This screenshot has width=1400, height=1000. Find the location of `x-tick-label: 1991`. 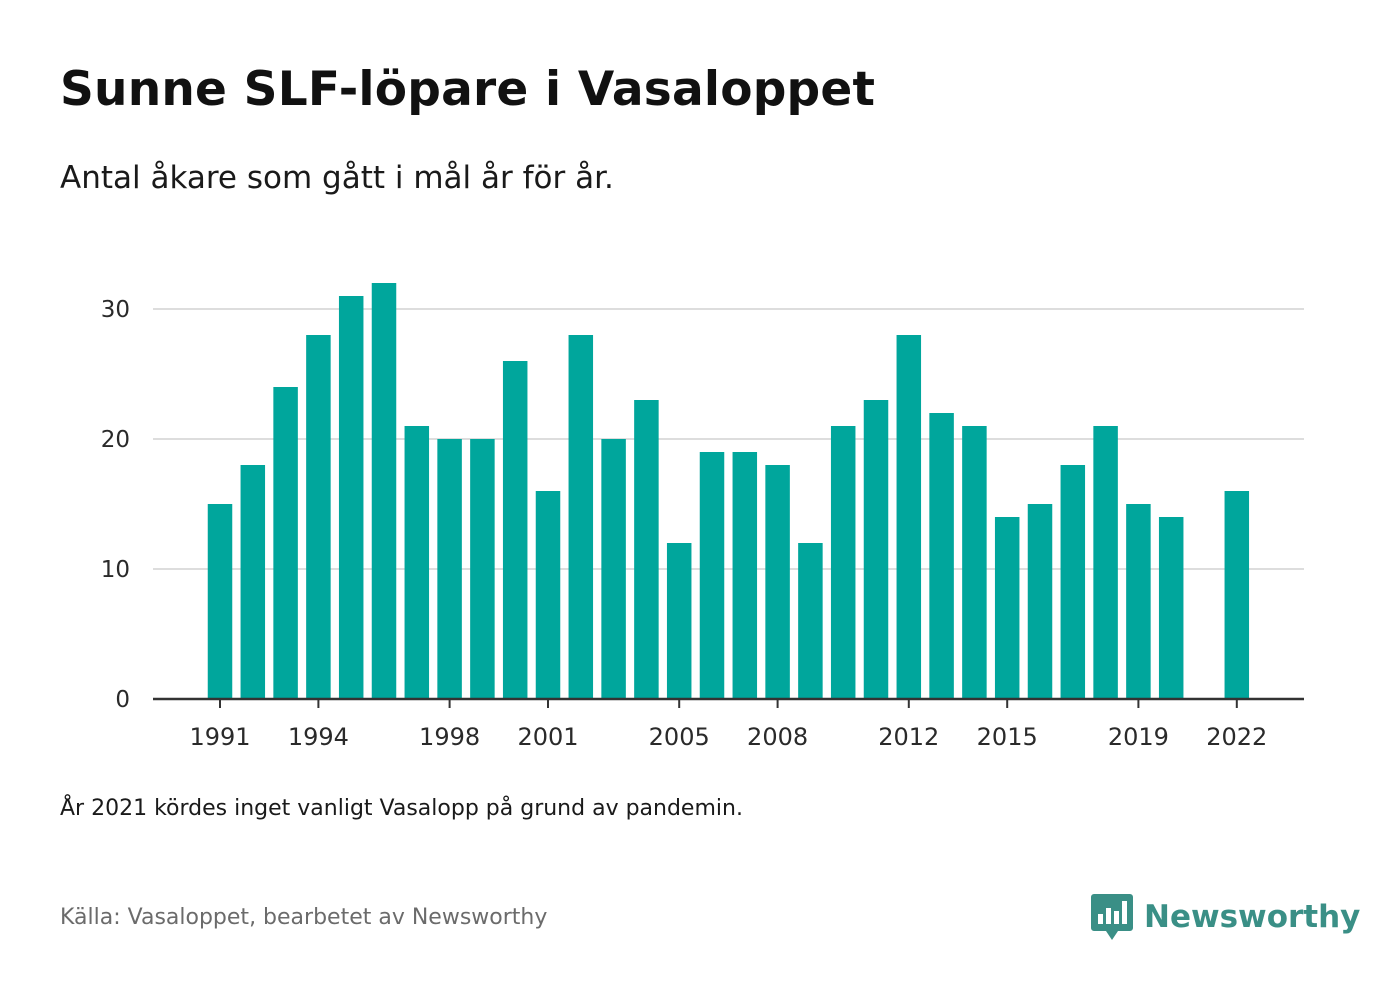

x-tick-label: 1991 is located at coordinates (219, 737).